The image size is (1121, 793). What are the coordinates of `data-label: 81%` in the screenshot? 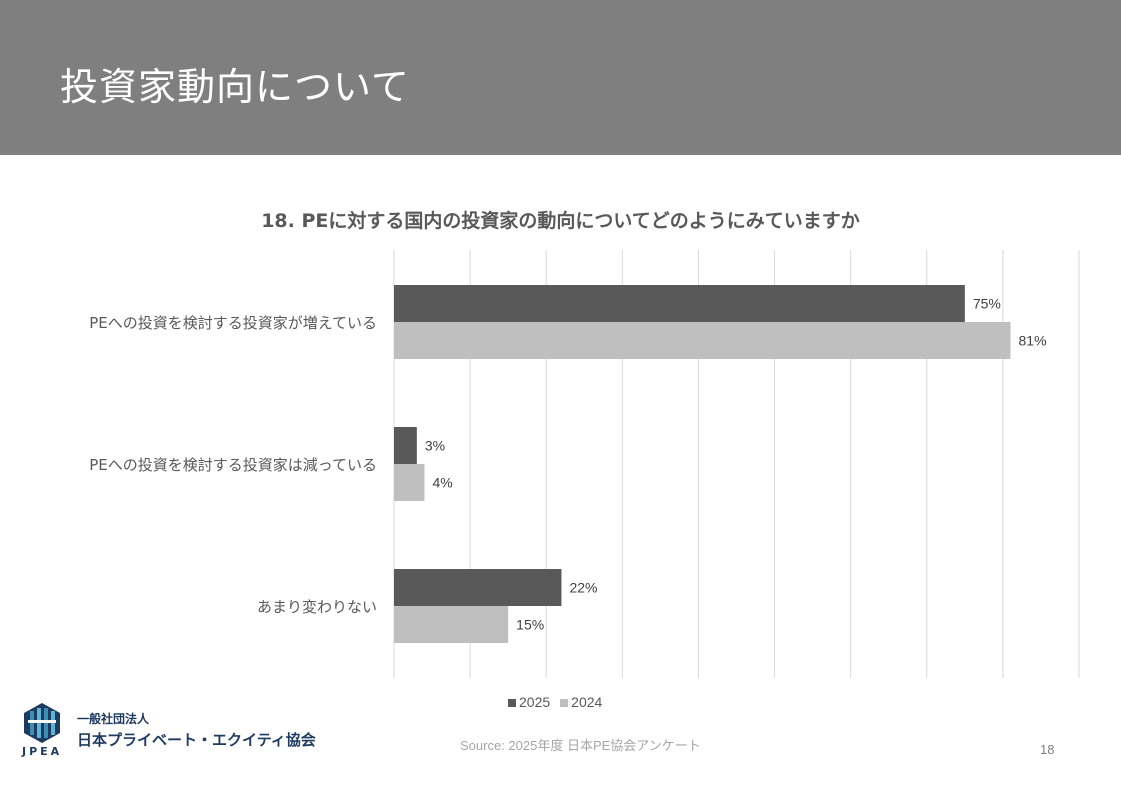 It's located at (1033, 341).